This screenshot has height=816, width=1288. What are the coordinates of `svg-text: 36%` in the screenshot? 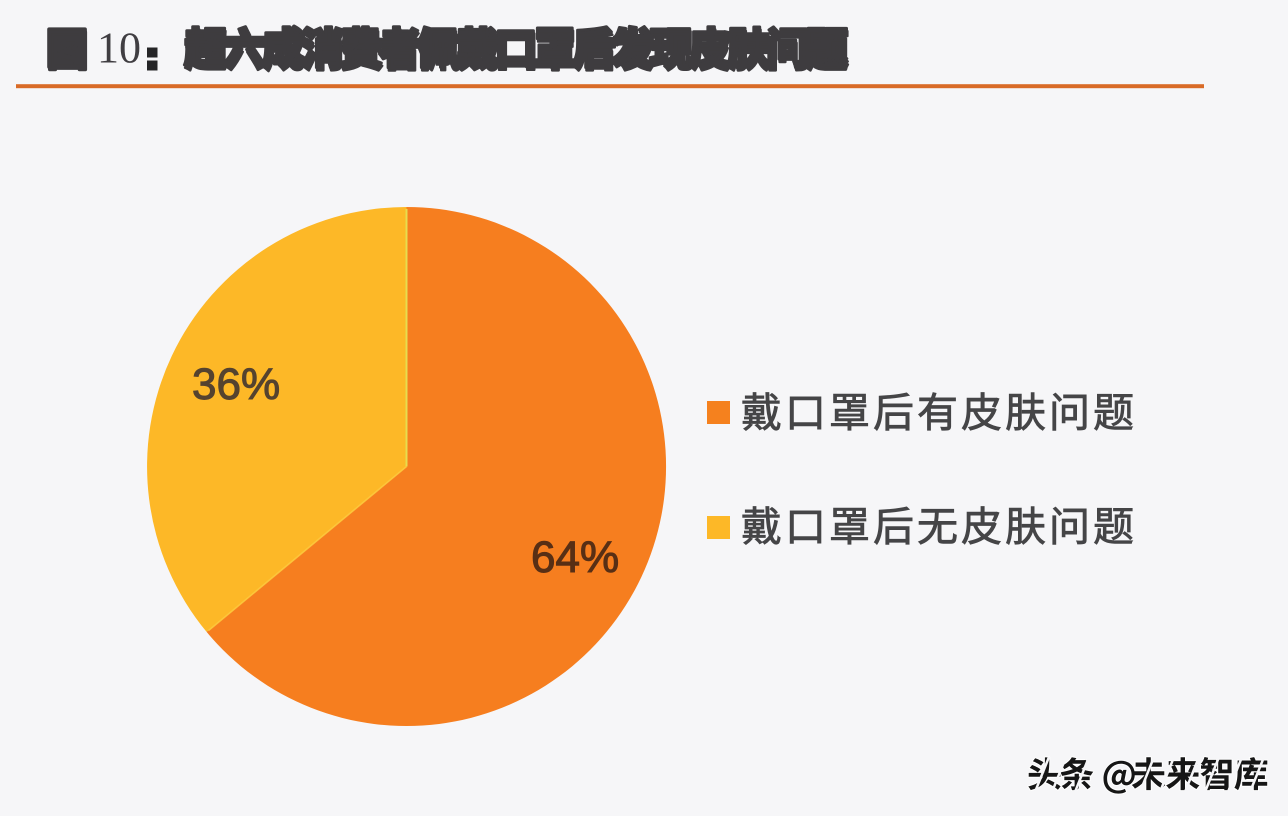 It's located at (236, 384).